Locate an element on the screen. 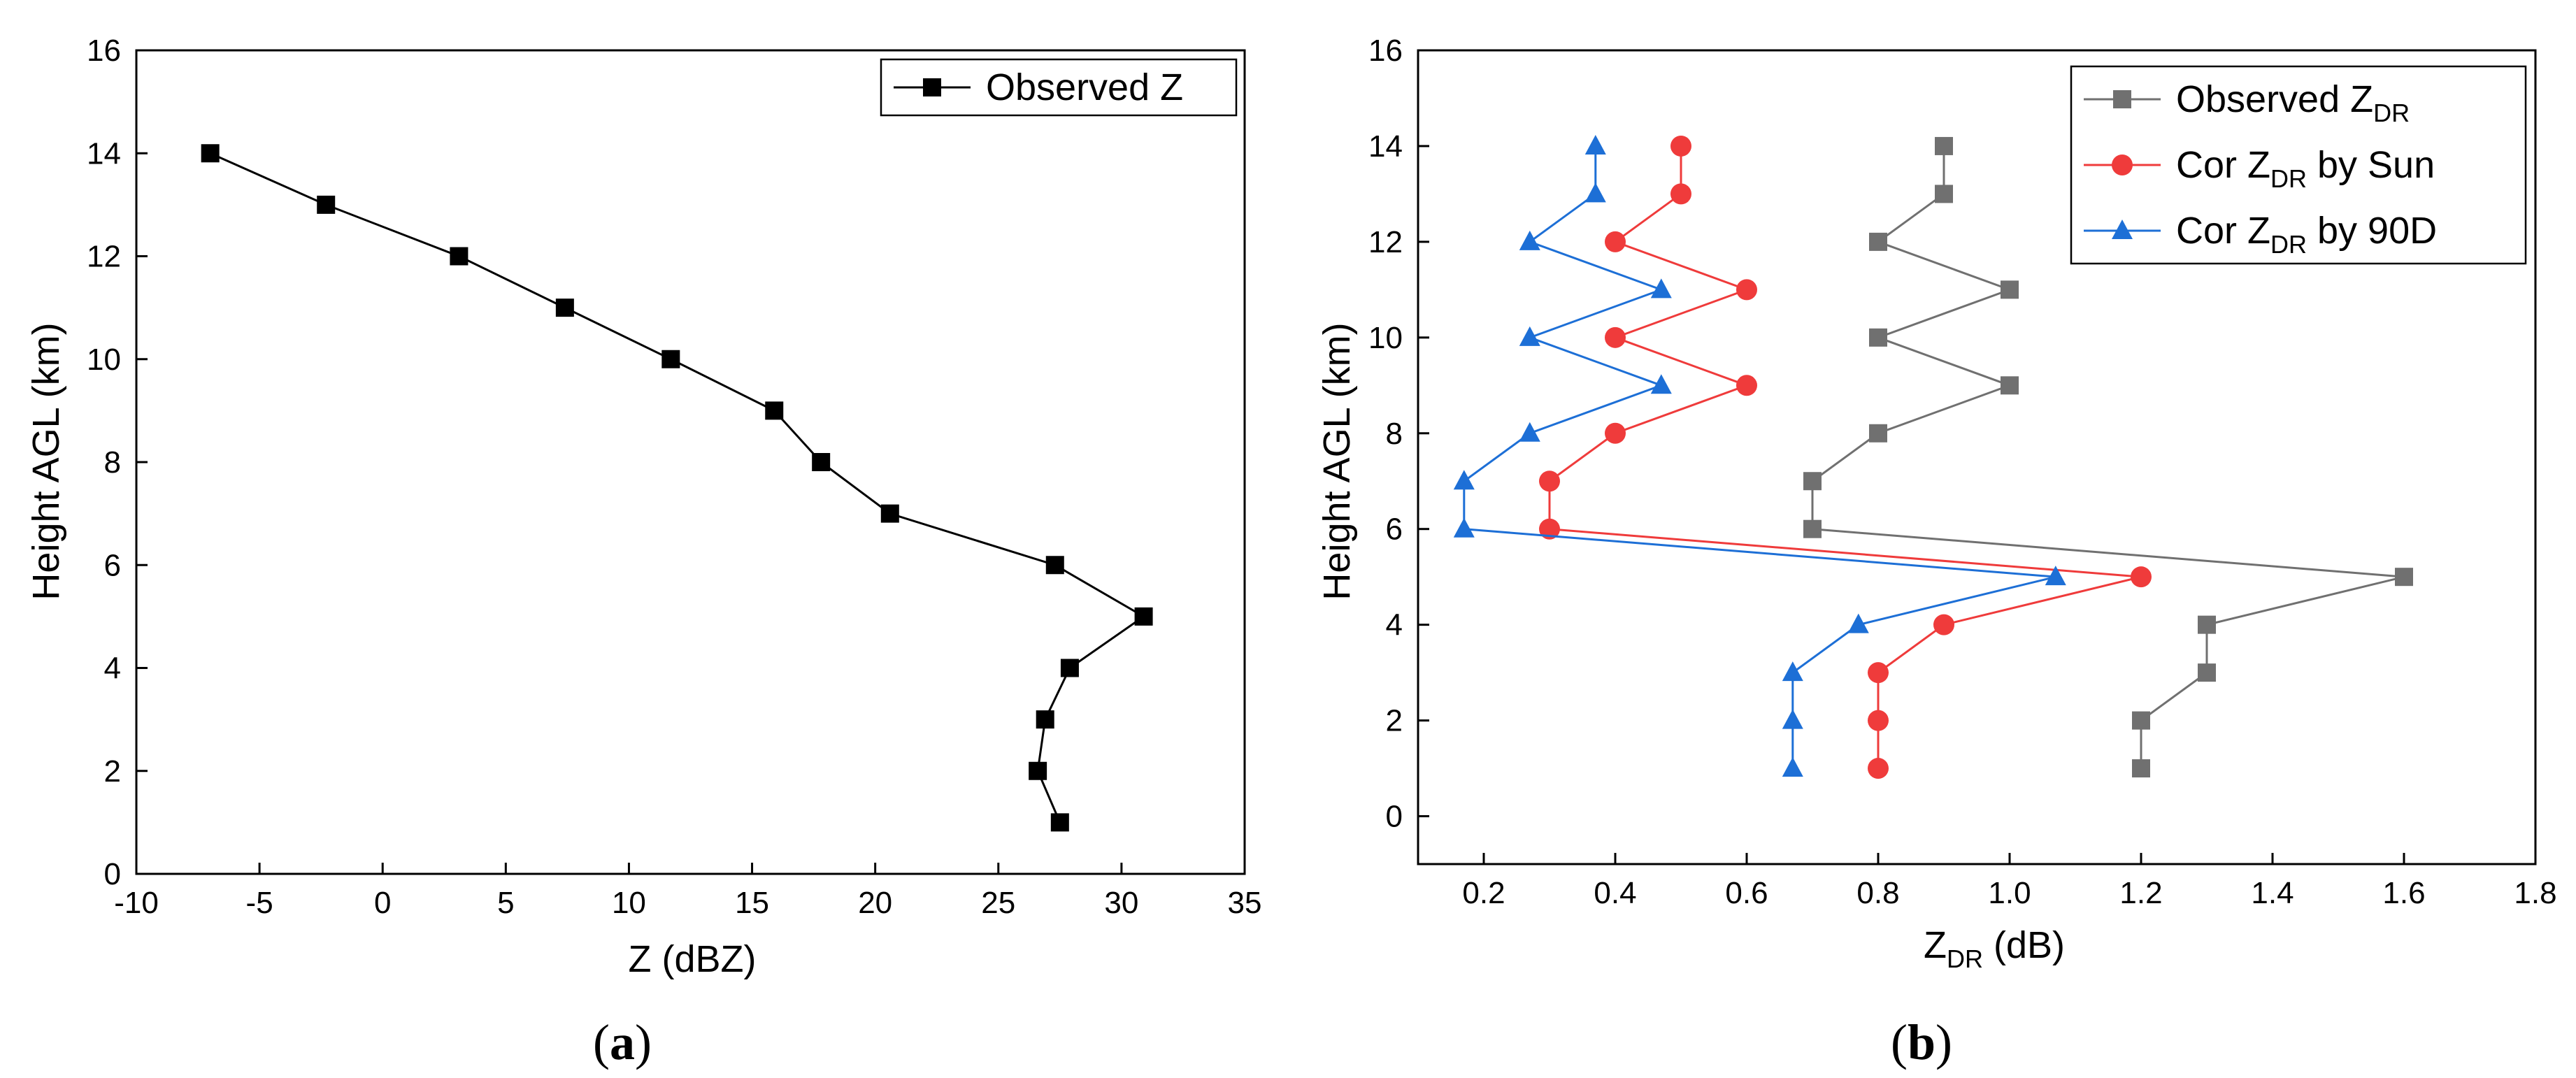 Image resolution: width=2576 pixels, height=1078 pixels. panel-a-caption: (a) is located at coordinates (622, 1042).